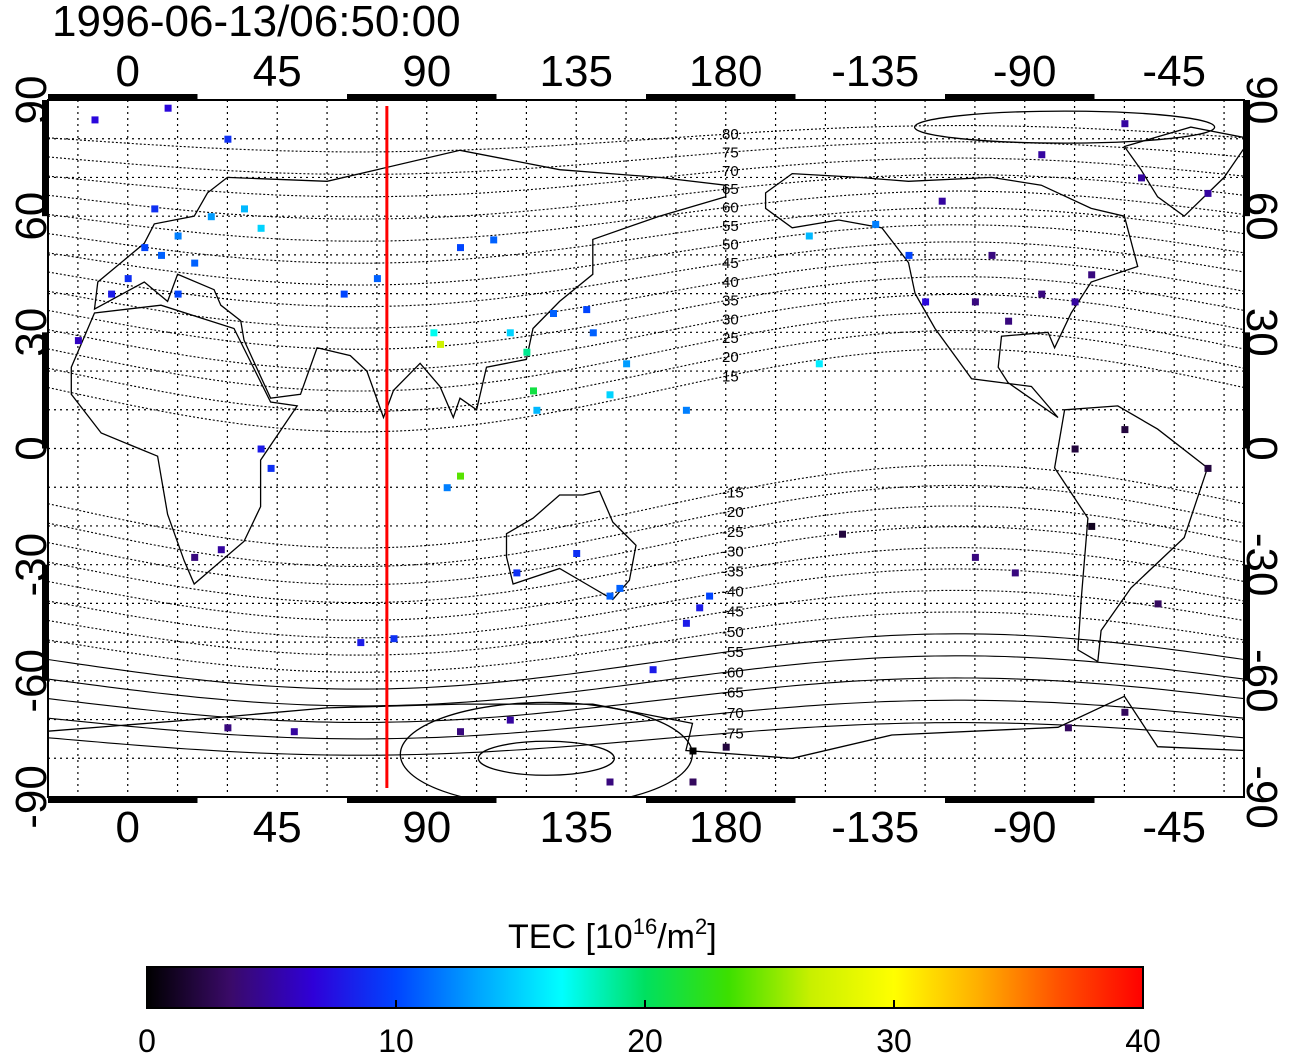  I want to click on y-left-tick-label: 30, so click(31, 332).